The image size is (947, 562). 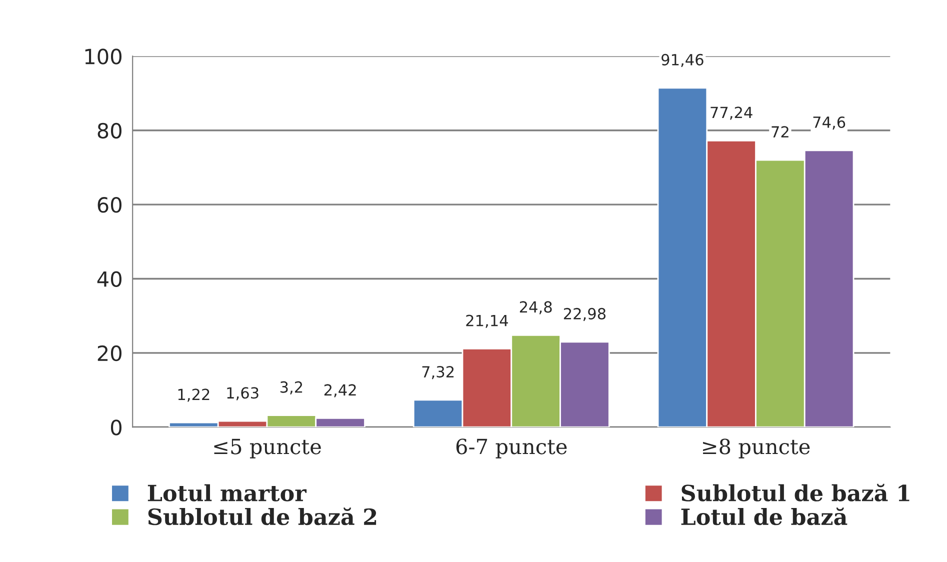 I want to click on legend-label: Sublotul de bază 2, so click(x=262, y=517).